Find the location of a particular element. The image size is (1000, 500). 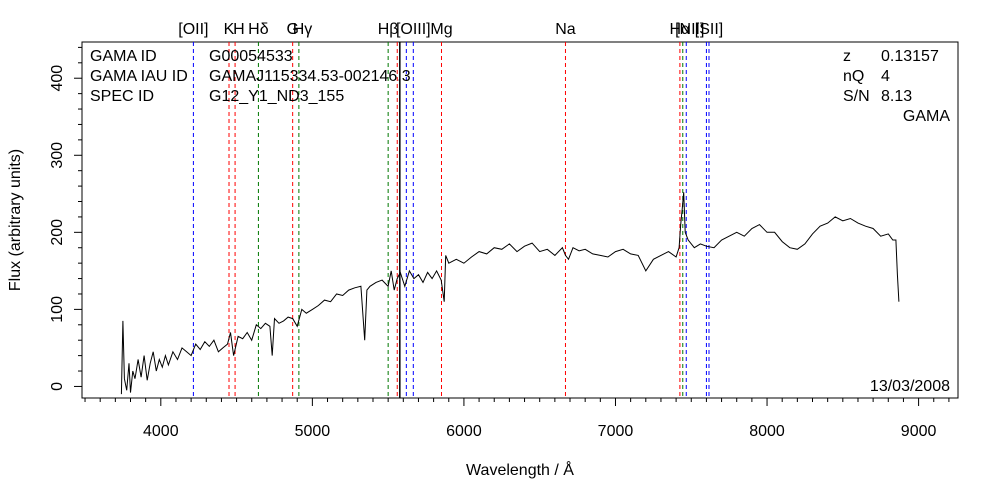

x-tick-label: 7000 is located at coordinates (616, 431).